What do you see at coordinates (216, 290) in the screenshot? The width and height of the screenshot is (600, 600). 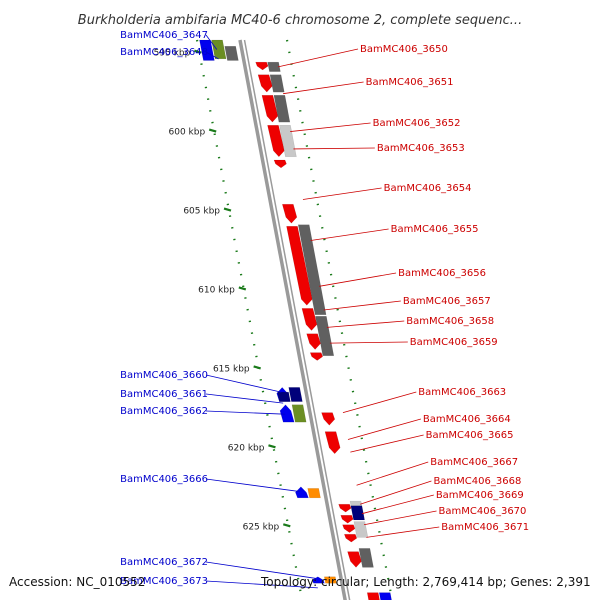 I see `kbp-tick-label: 610 kbp` at bounding box center [216, 290].